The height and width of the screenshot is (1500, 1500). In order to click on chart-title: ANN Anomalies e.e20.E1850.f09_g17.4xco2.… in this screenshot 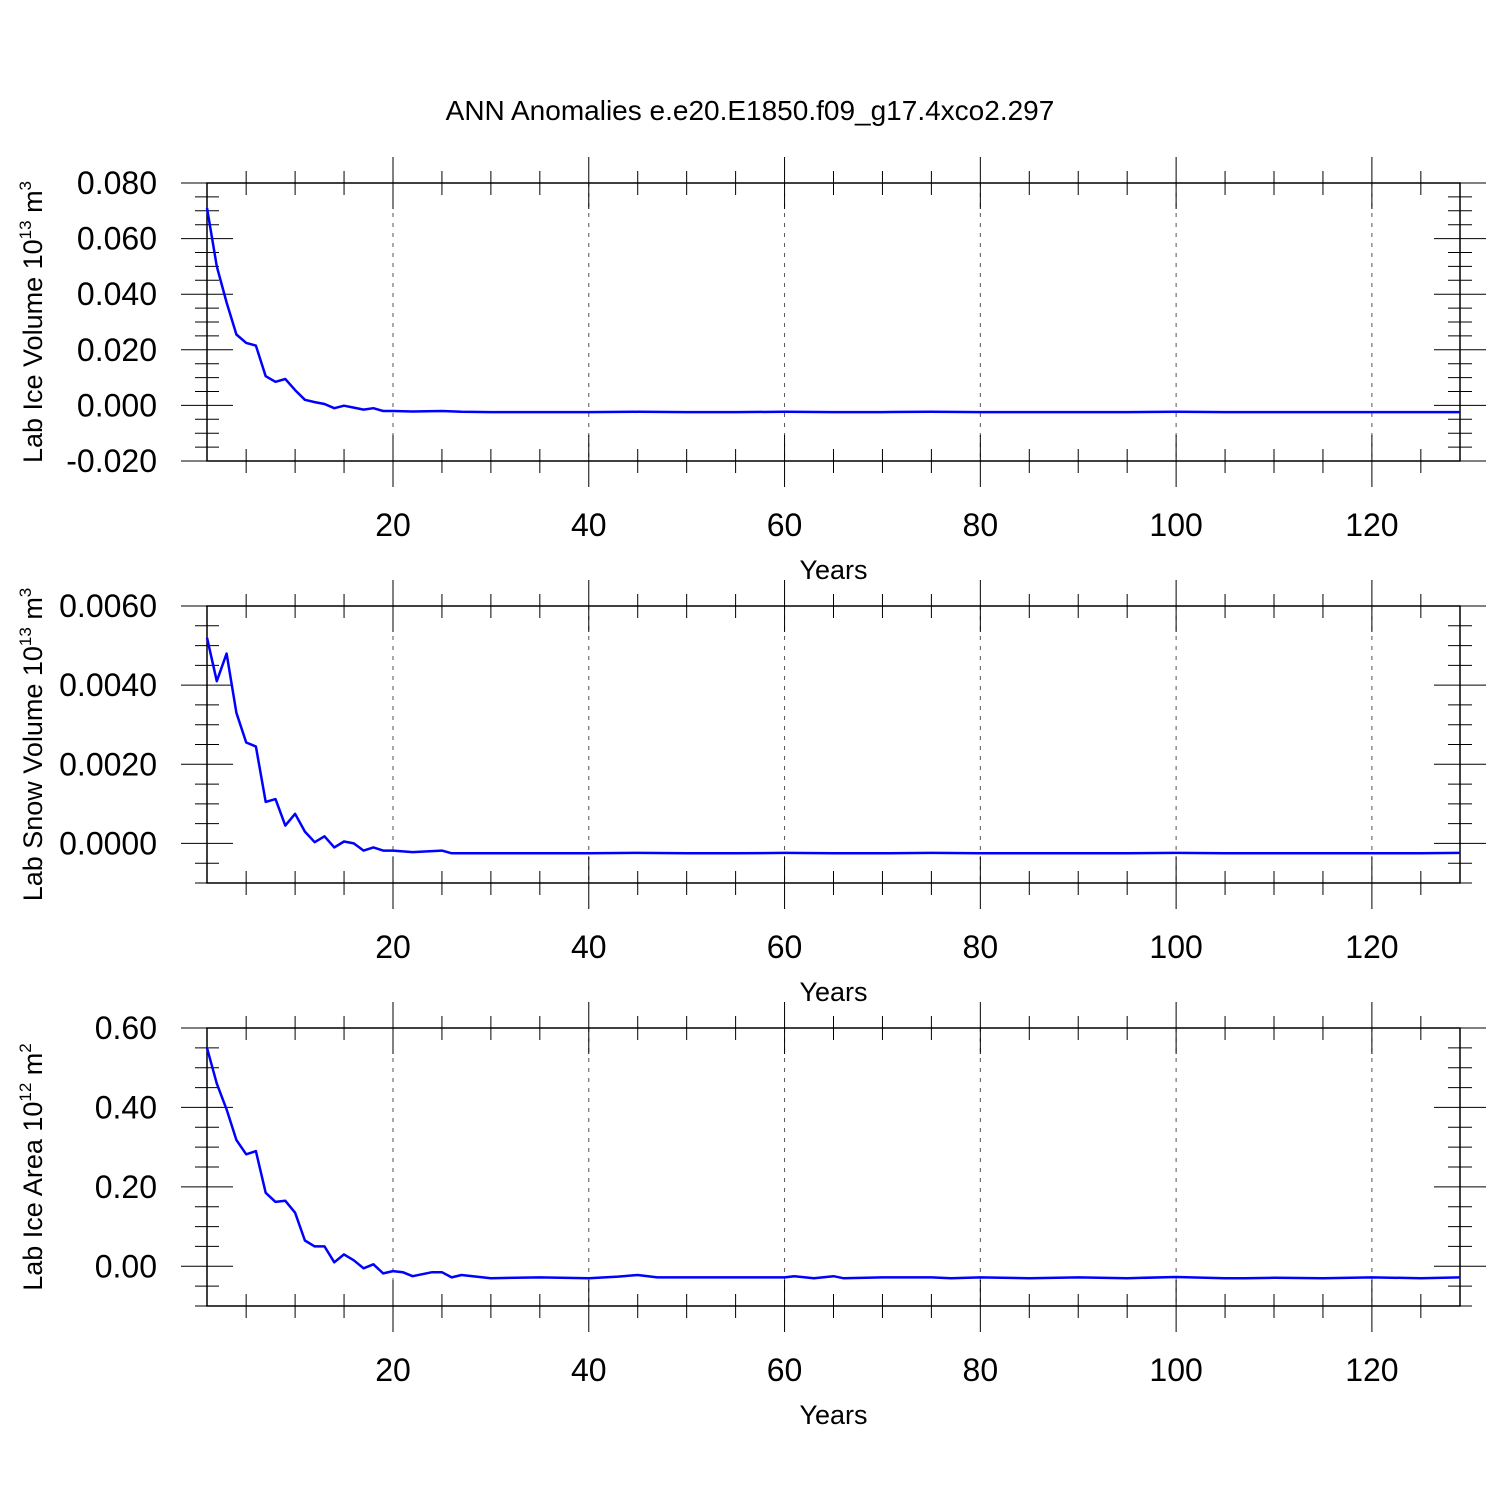, I will do `click(750, 110)`.